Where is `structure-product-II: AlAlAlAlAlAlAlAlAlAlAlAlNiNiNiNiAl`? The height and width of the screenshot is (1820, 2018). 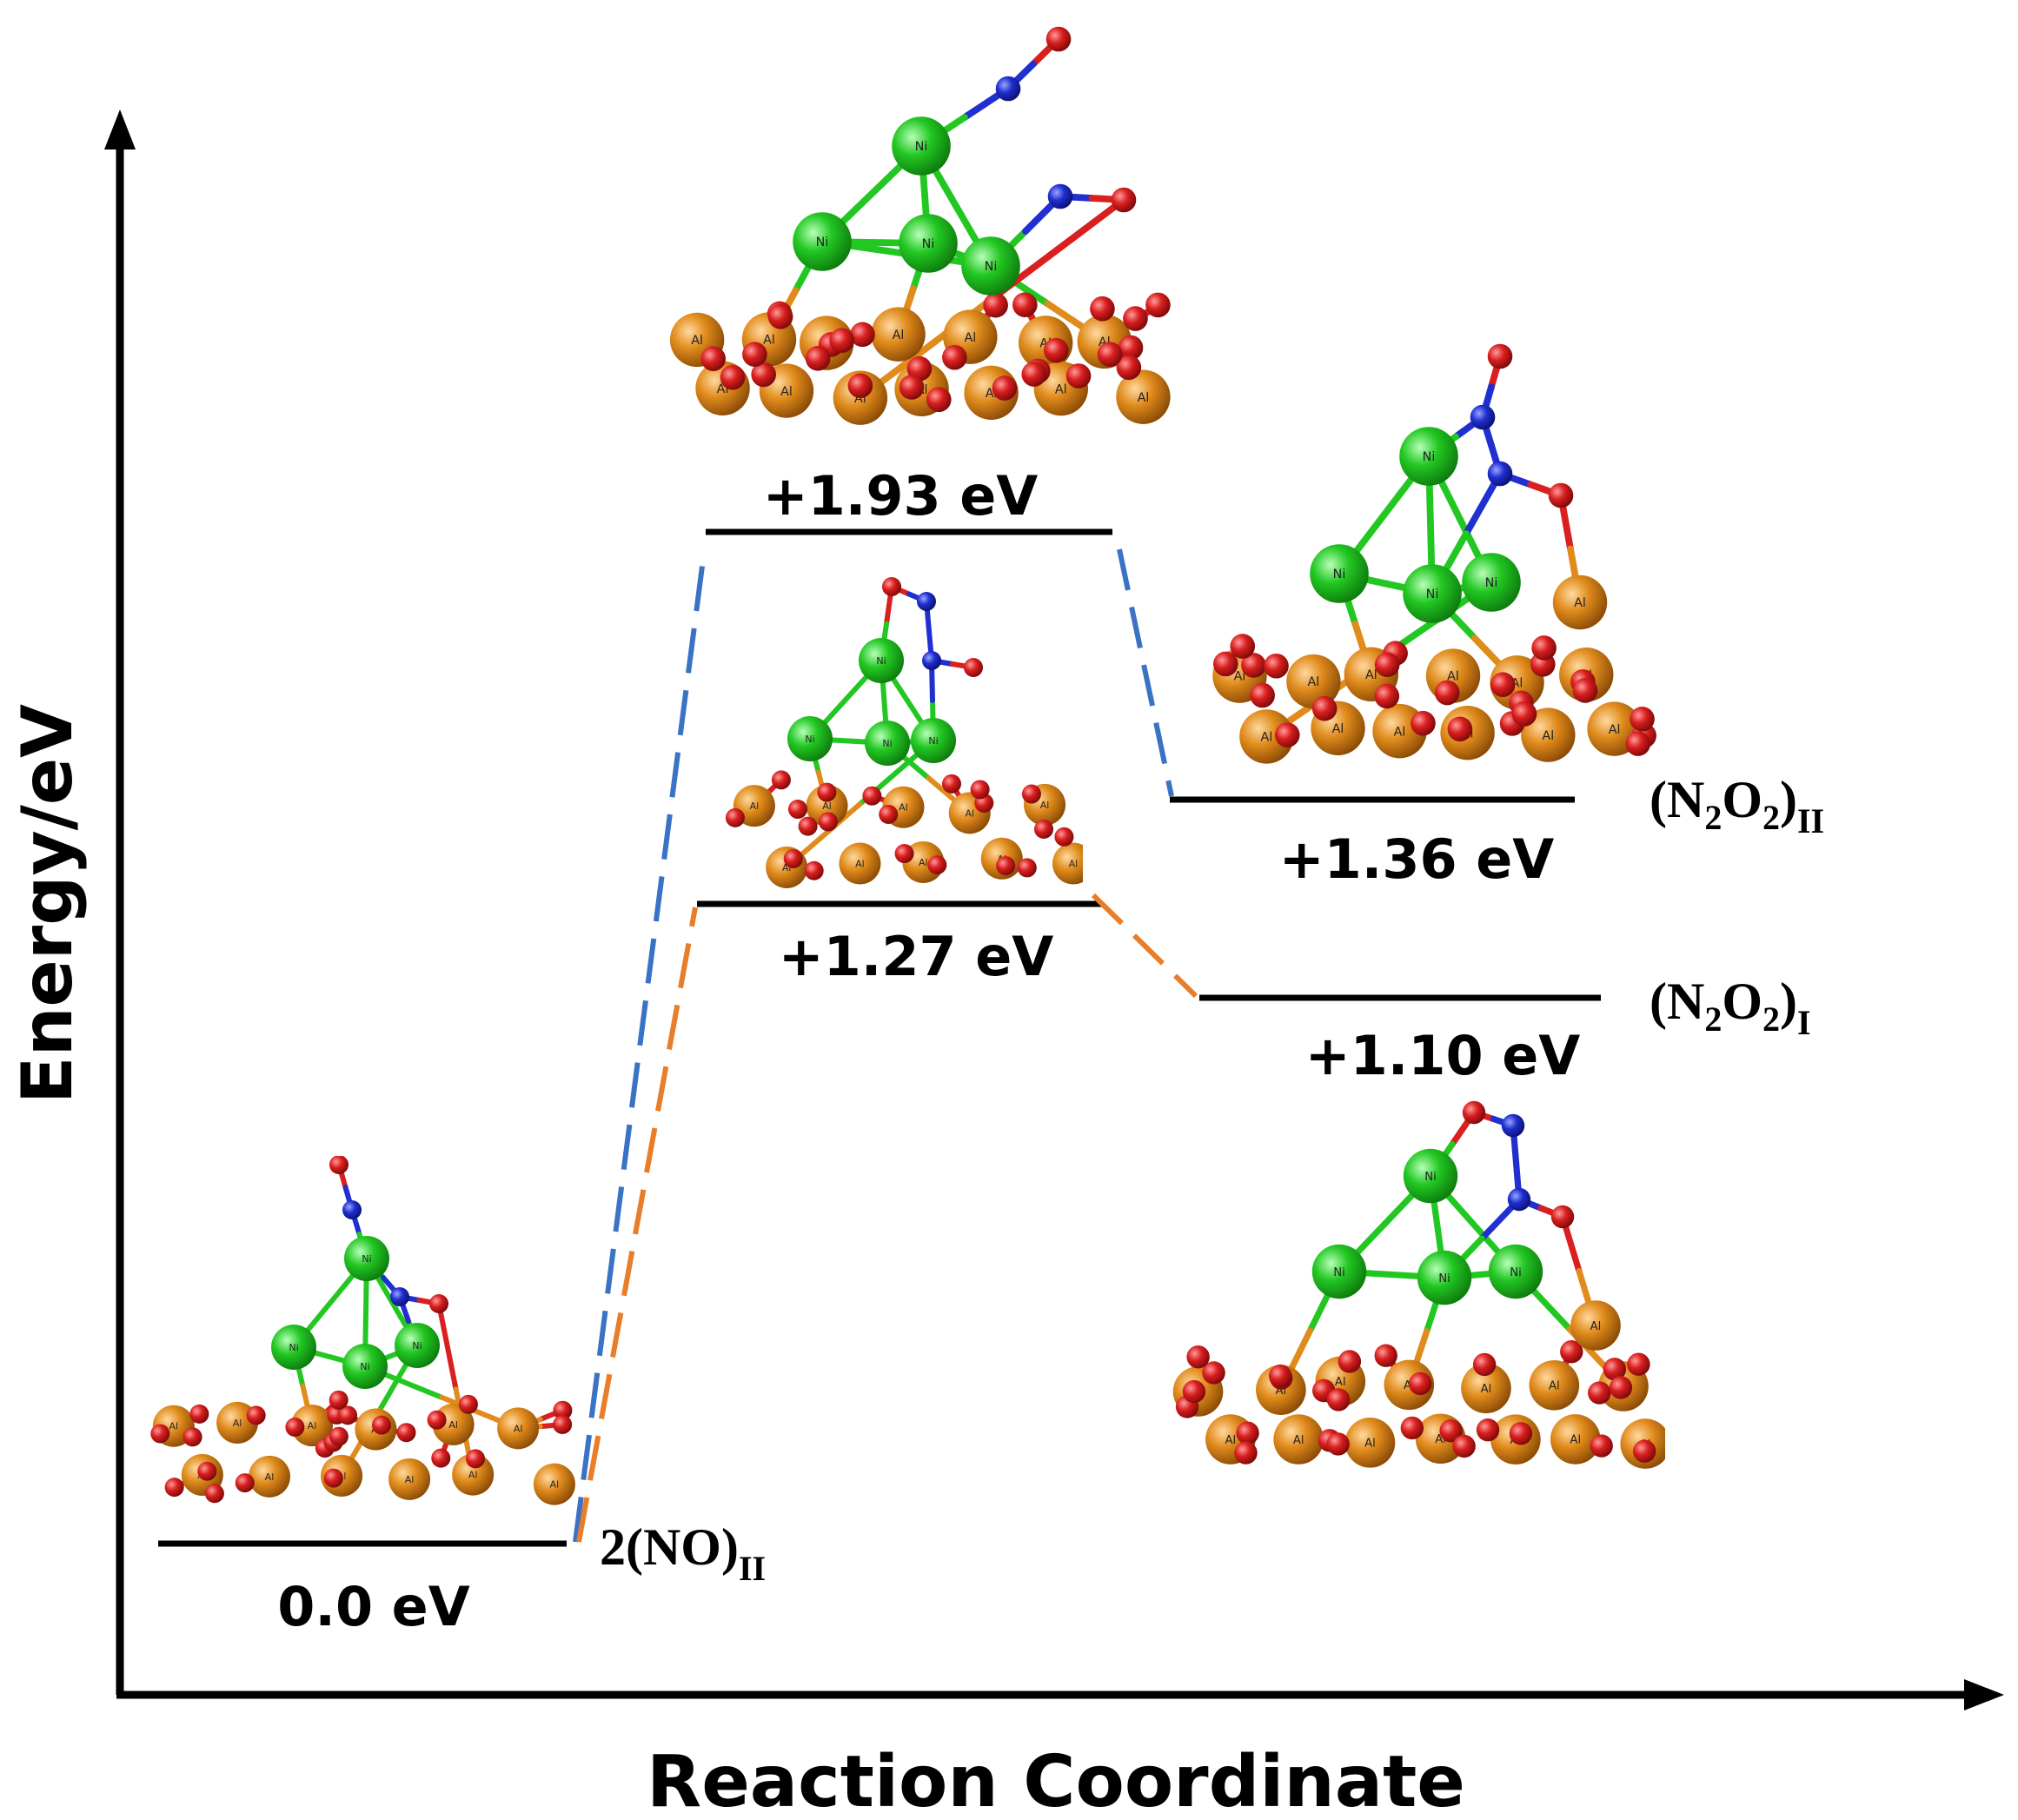 structure-product-II: AlAlAlAlAlAlAlAlAlAlAlAlNiNiNiNiAl is located at coordinates (1434, 553).